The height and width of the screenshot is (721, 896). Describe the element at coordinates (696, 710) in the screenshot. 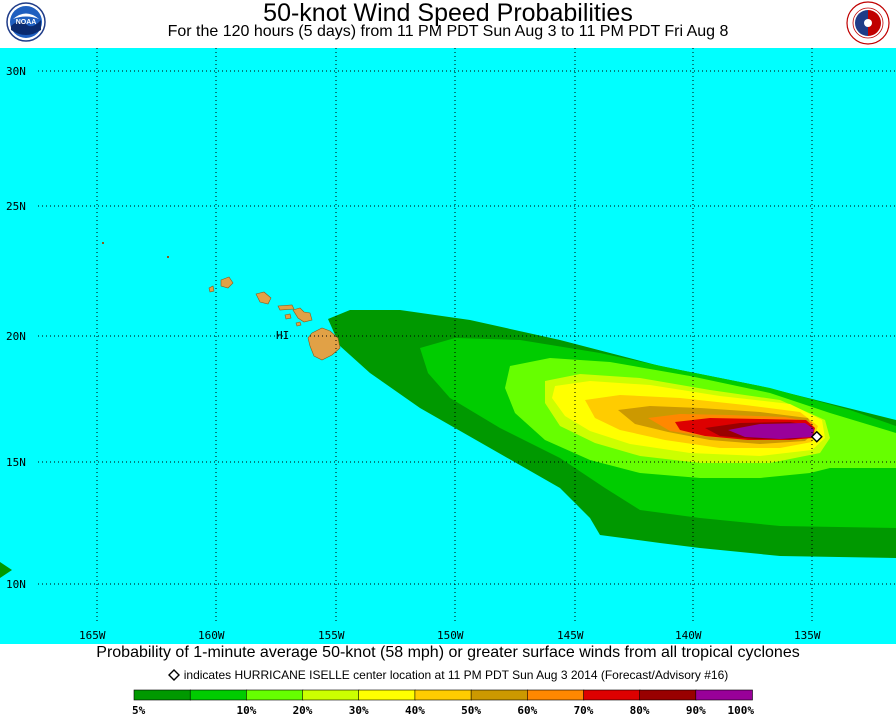

I see `legend-label: 90%` at that location.